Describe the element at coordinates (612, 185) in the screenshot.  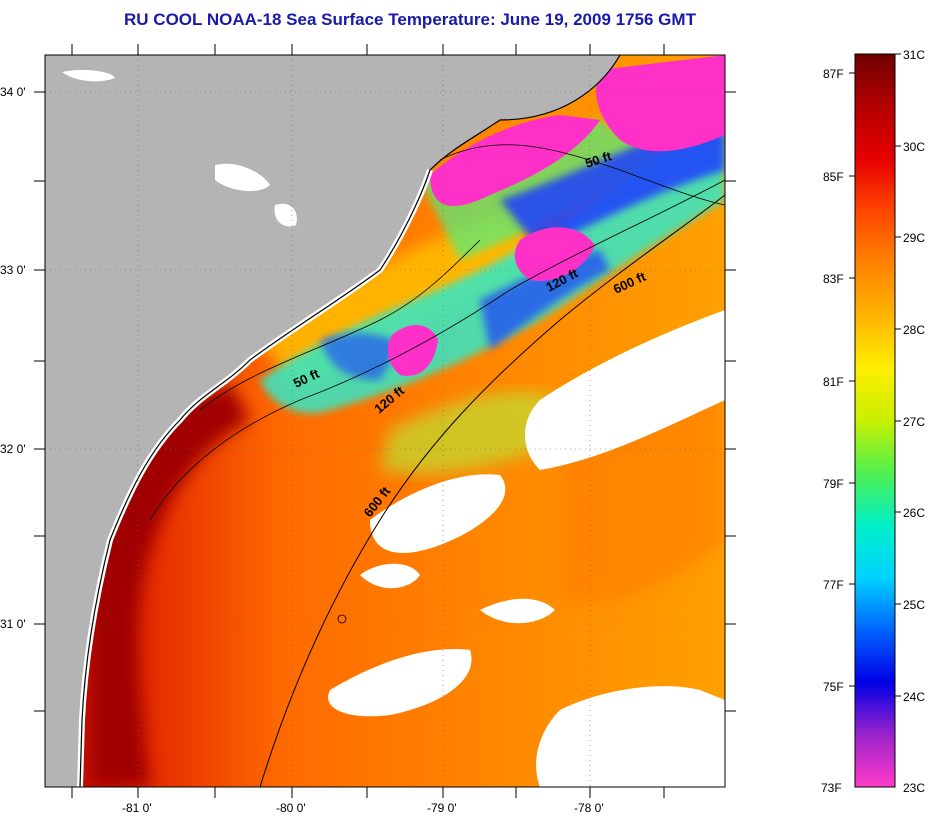
I see `cold-streak-blue` at that location.